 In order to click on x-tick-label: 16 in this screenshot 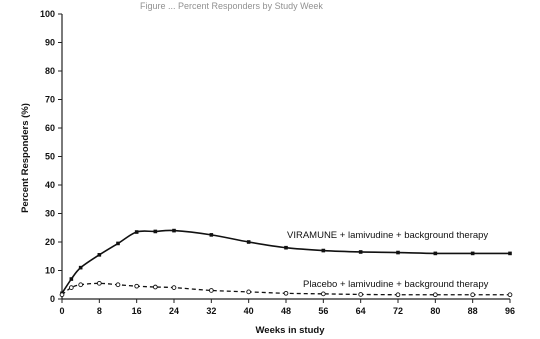, I will do `click(137, 311)`.